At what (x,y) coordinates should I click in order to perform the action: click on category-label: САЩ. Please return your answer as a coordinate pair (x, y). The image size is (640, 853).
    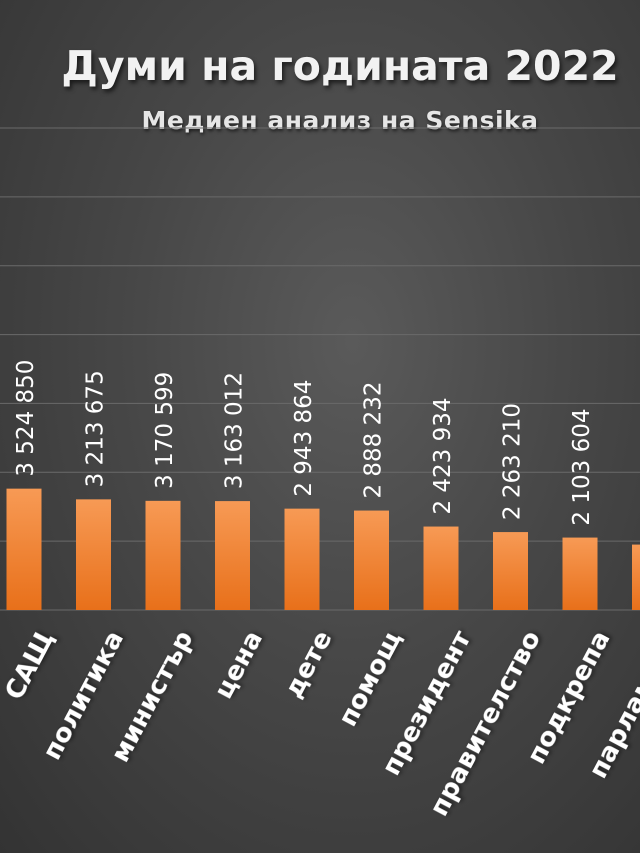
    Looking at the image, I should click on (30, 665).